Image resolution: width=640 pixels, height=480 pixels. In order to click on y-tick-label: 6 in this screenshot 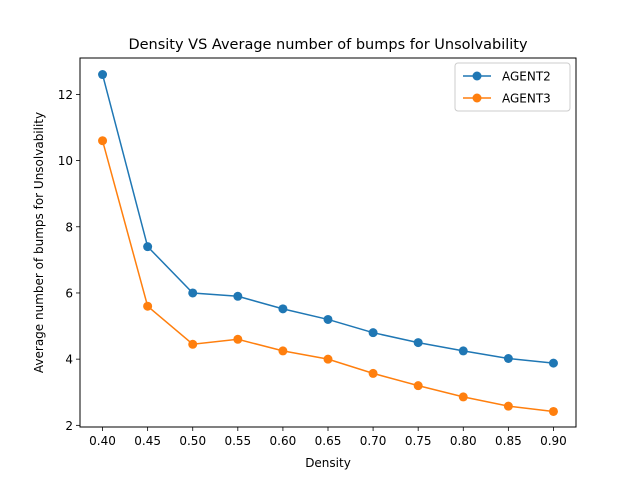, I will do `click(69, 293)`.